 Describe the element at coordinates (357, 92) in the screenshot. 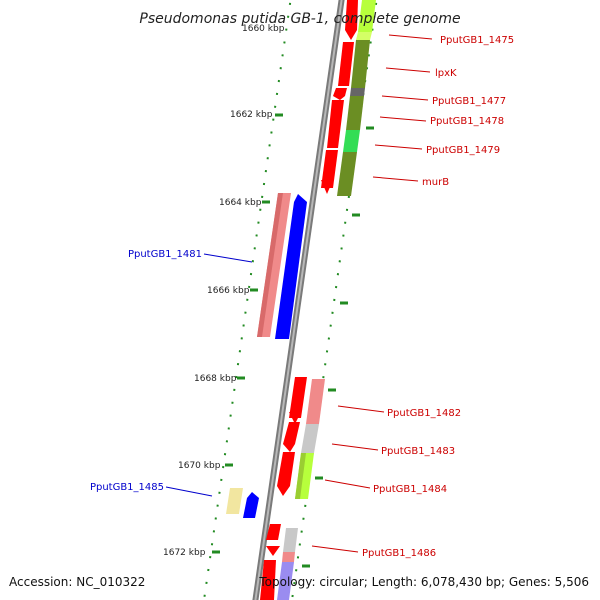

I see `gene-1477-gray` at that location.